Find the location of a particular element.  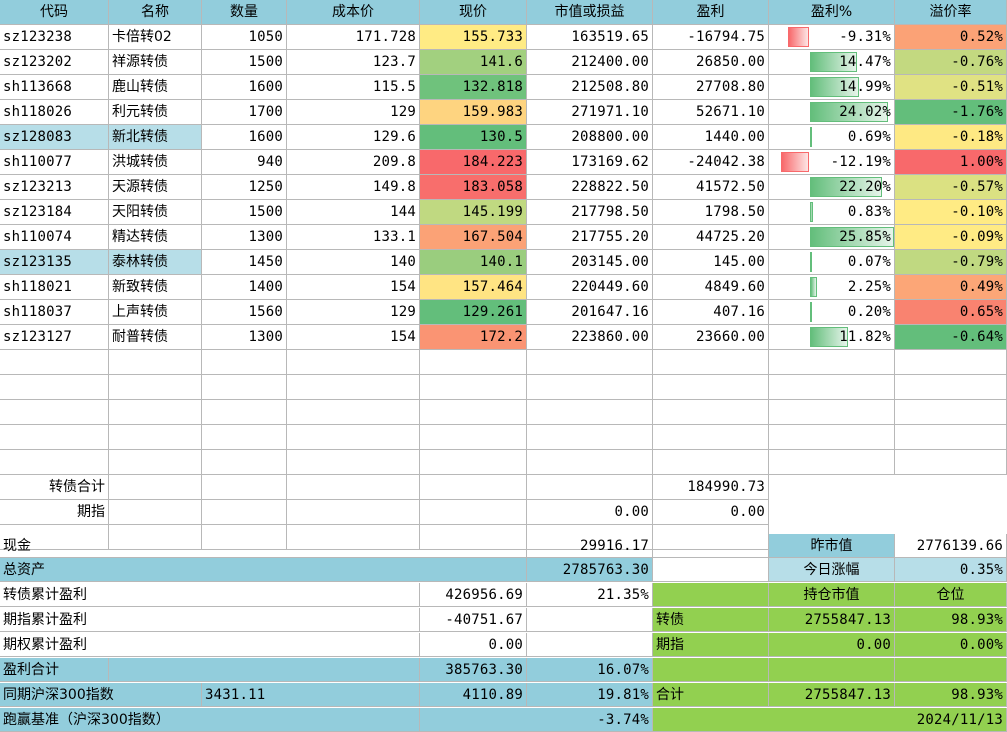

cum-options-value: 0.00 is located at coordinates (473, 645).